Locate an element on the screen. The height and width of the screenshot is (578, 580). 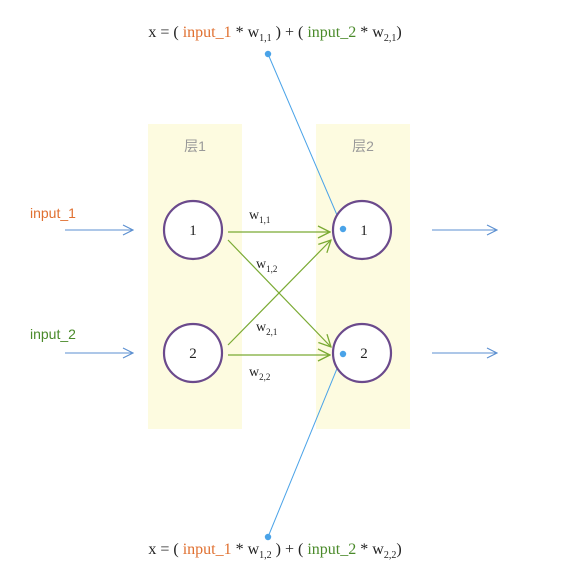
layer-2-node-2-label: 2 is located at coordinates (364, 354).